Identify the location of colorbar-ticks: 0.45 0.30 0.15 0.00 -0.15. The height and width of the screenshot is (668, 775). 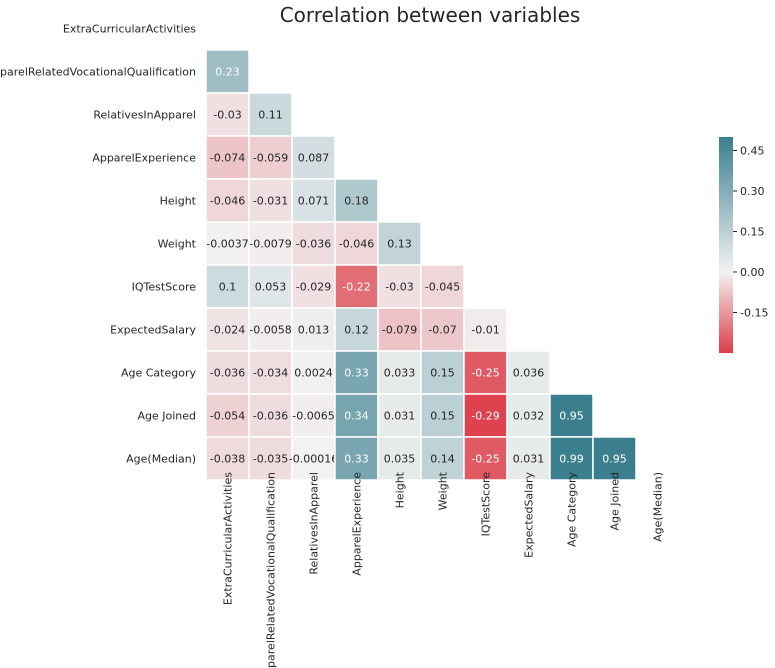
(750, 232).